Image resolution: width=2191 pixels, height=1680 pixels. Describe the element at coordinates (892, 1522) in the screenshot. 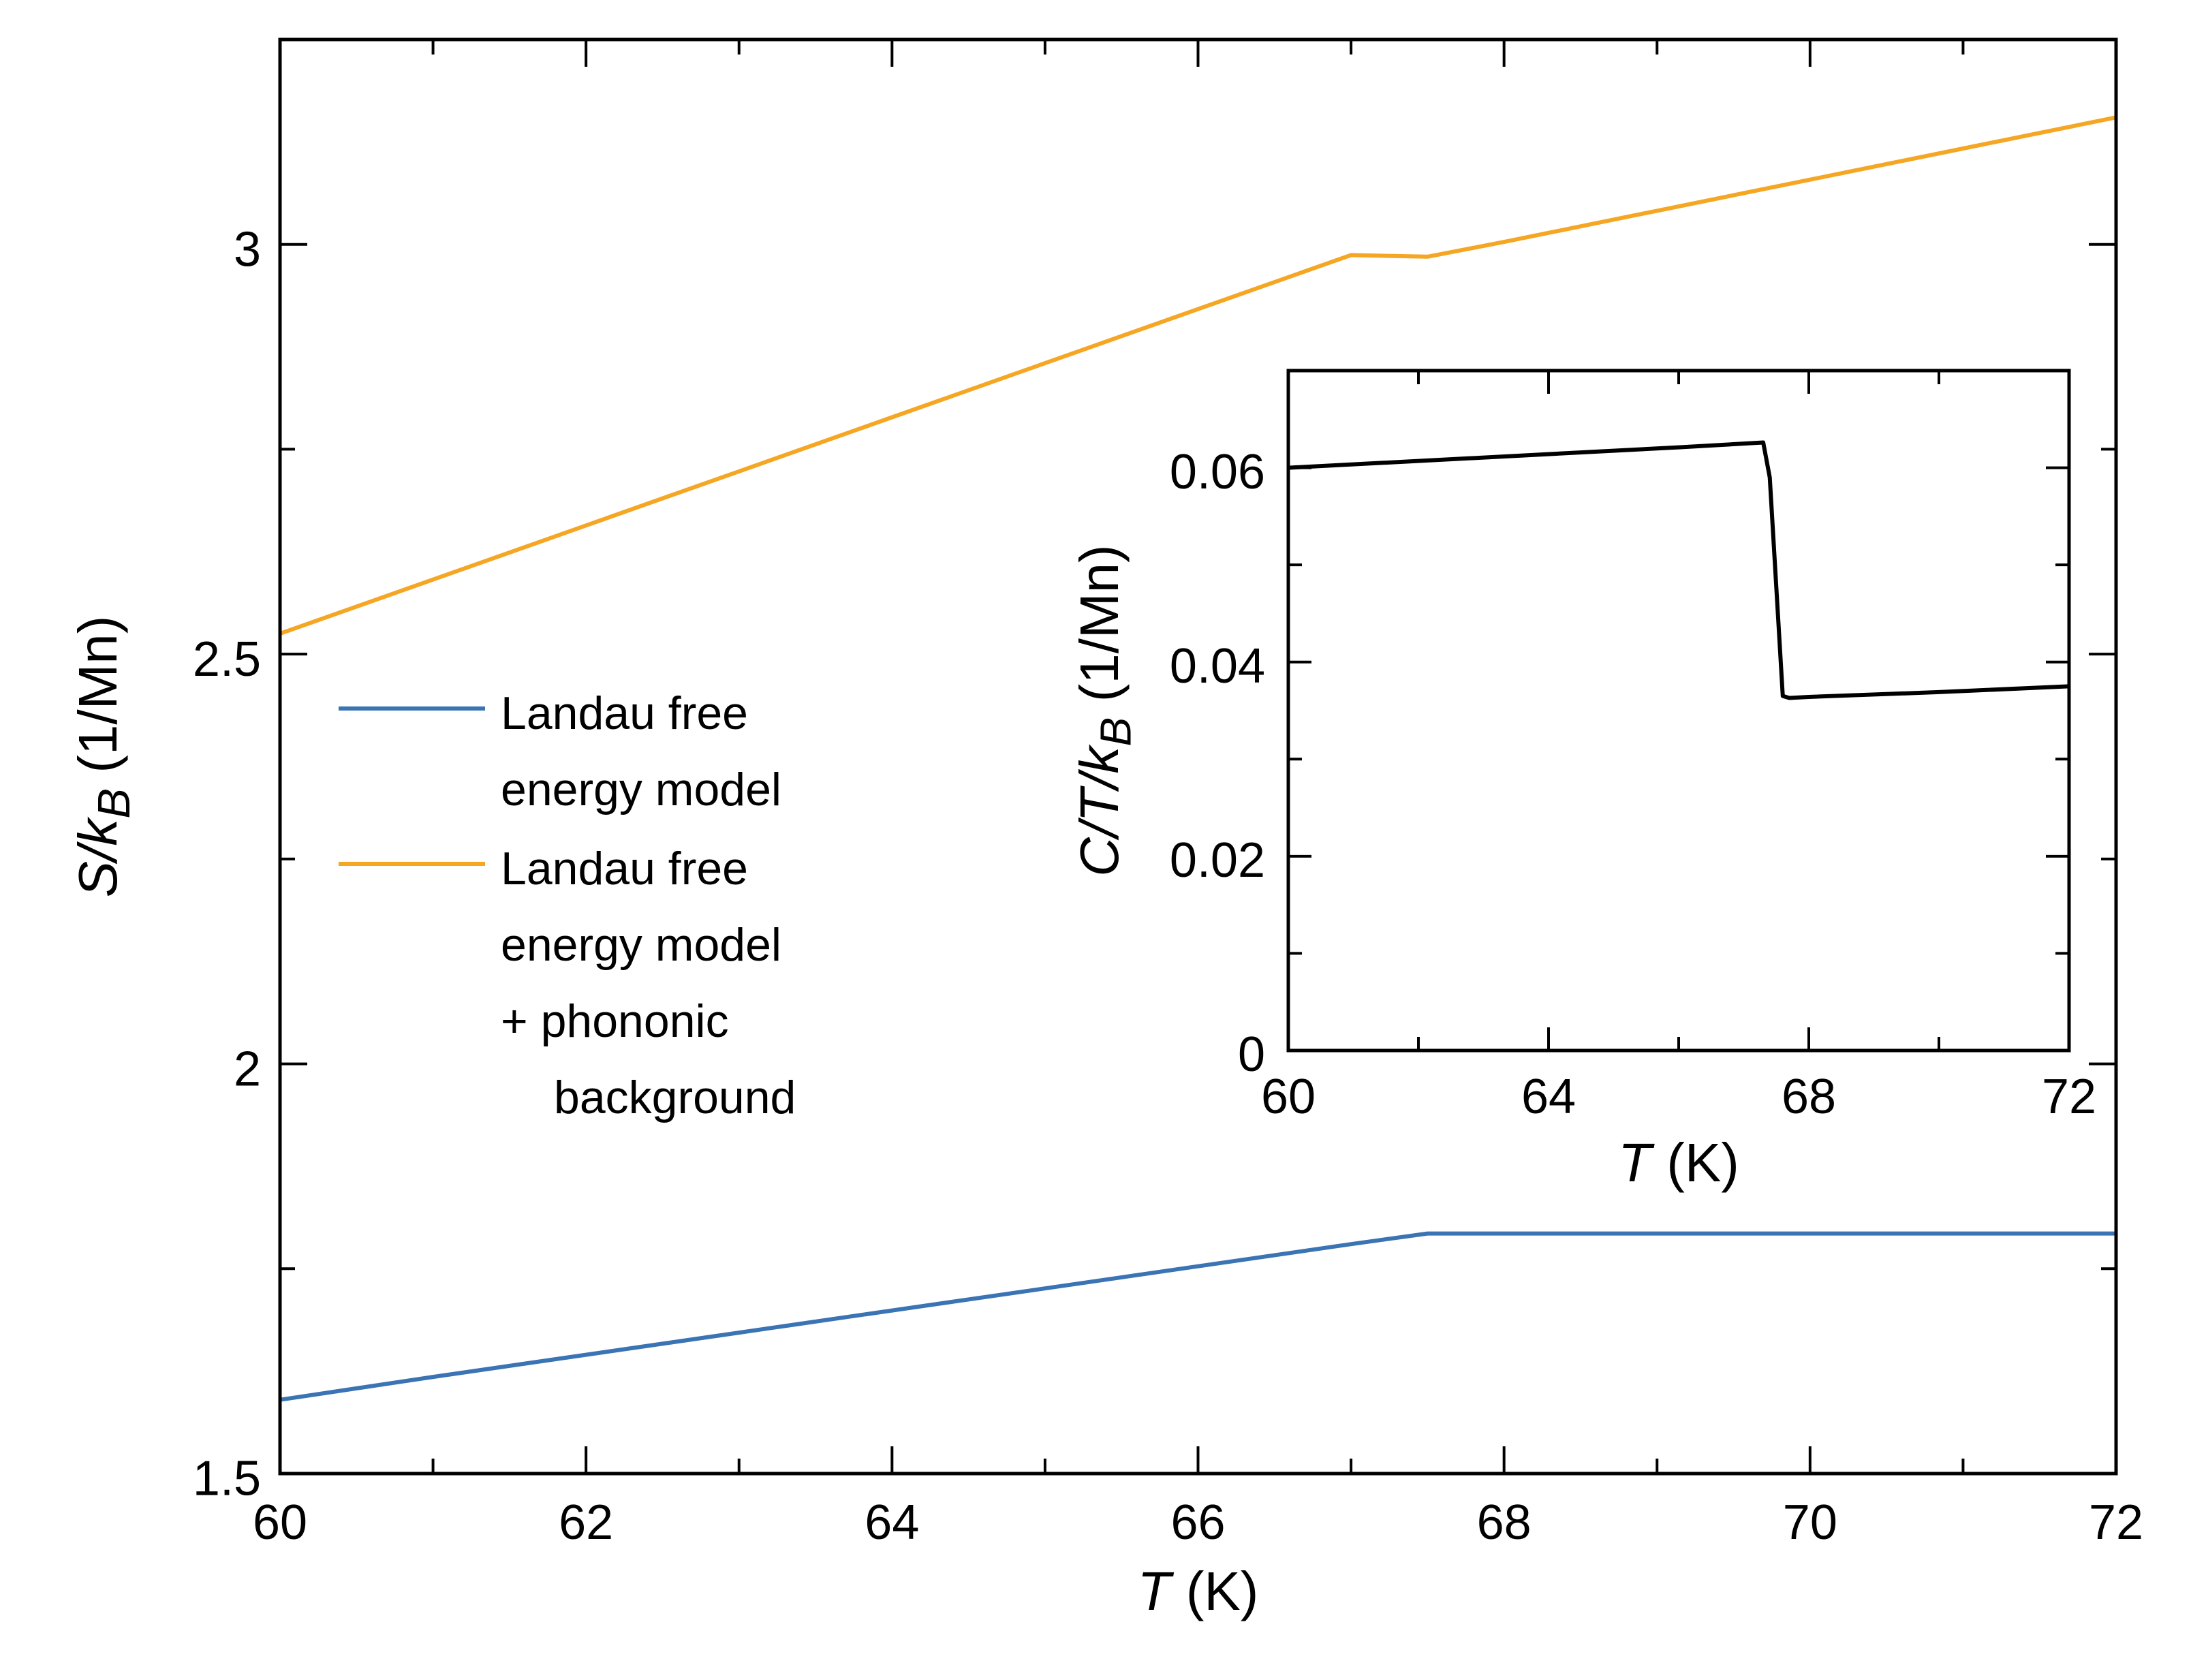

I see `main-x-tick-label-2: 64` at that location.